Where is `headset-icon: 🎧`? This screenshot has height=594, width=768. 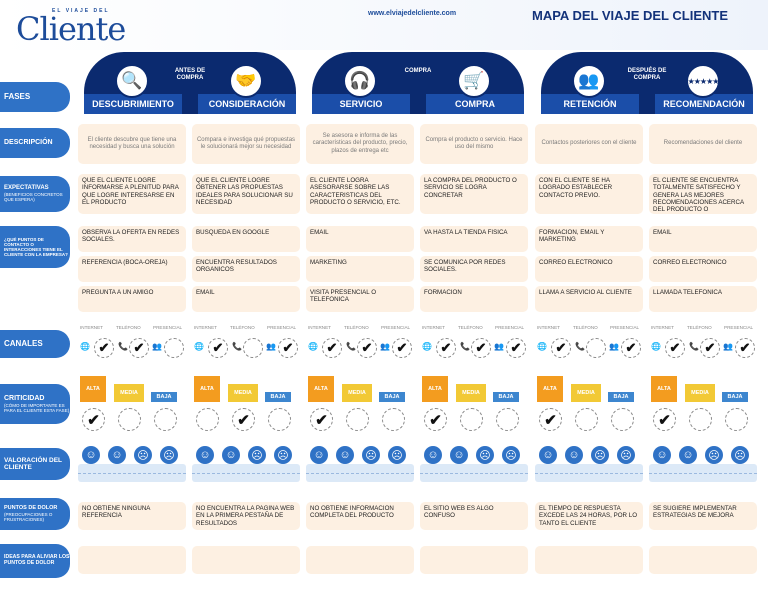
headset-icon: 🎧 is located at coordinates (360, 81).